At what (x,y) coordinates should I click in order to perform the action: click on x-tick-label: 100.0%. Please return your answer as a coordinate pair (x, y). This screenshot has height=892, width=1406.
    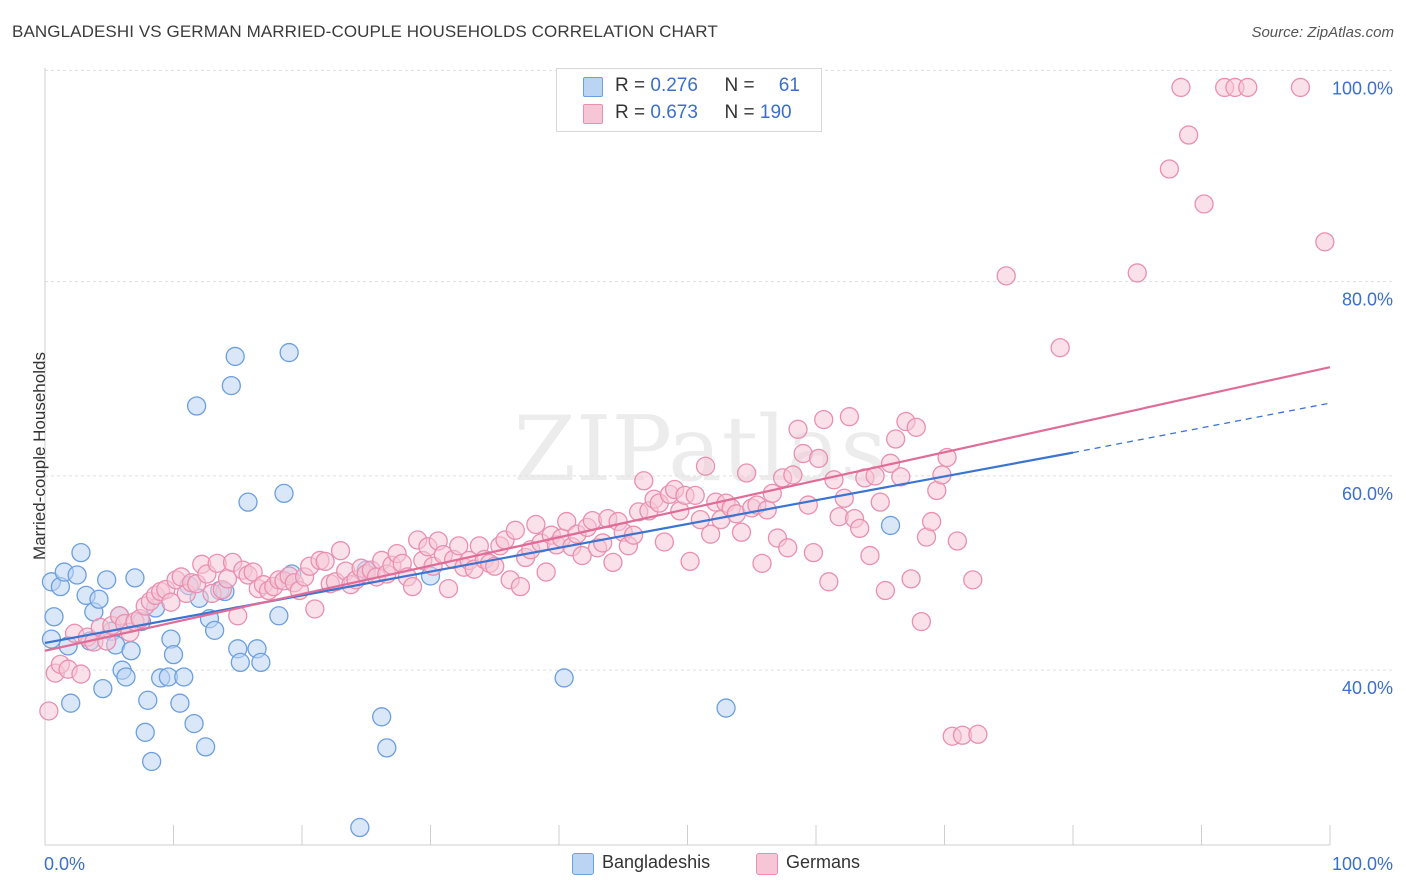
    Looking at the image, I should click on (1362, 864).